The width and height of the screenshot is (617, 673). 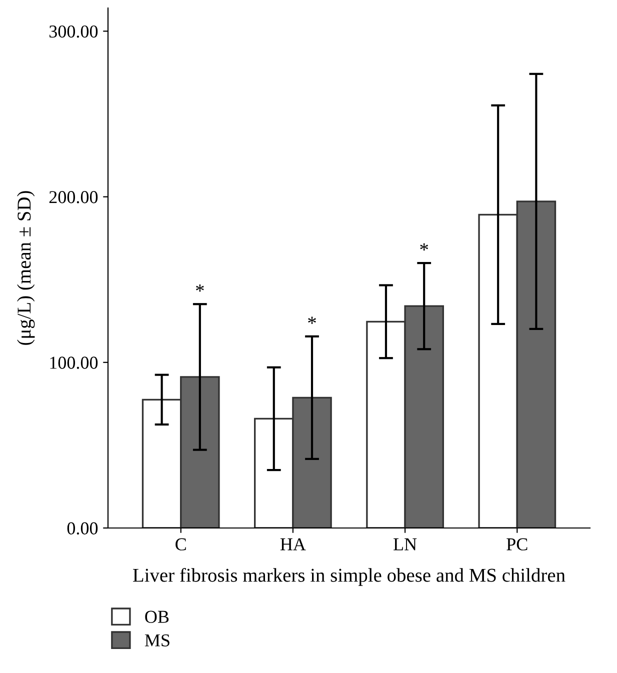 I want to click on x-tick-label: PC, so click(x=517, y=544).